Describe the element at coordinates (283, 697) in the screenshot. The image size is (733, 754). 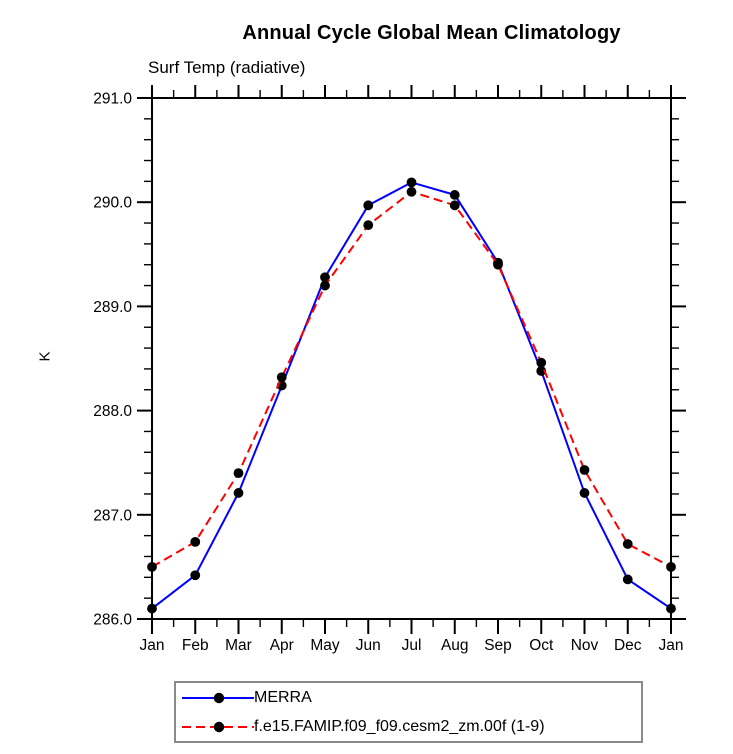
I see `legend-label-merra: MERRA` at that location.